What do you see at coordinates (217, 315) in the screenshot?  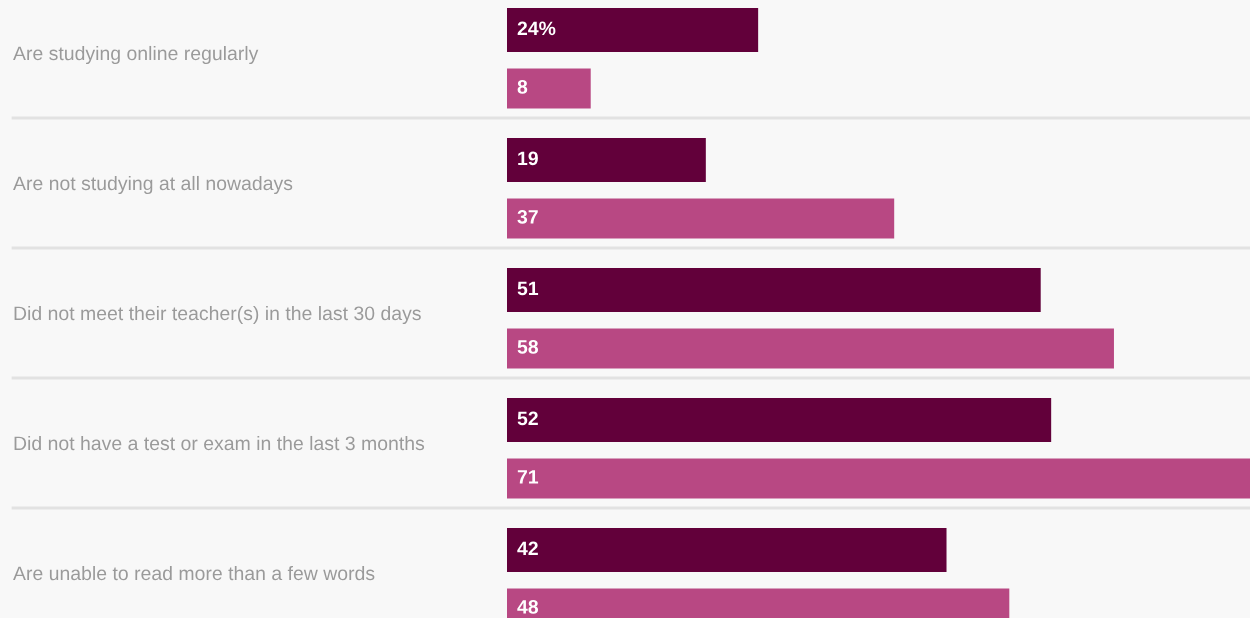 I see `y-tick-label: Did not meet their teacher(s) in the last 30 days` at bounding box center [217, 315].